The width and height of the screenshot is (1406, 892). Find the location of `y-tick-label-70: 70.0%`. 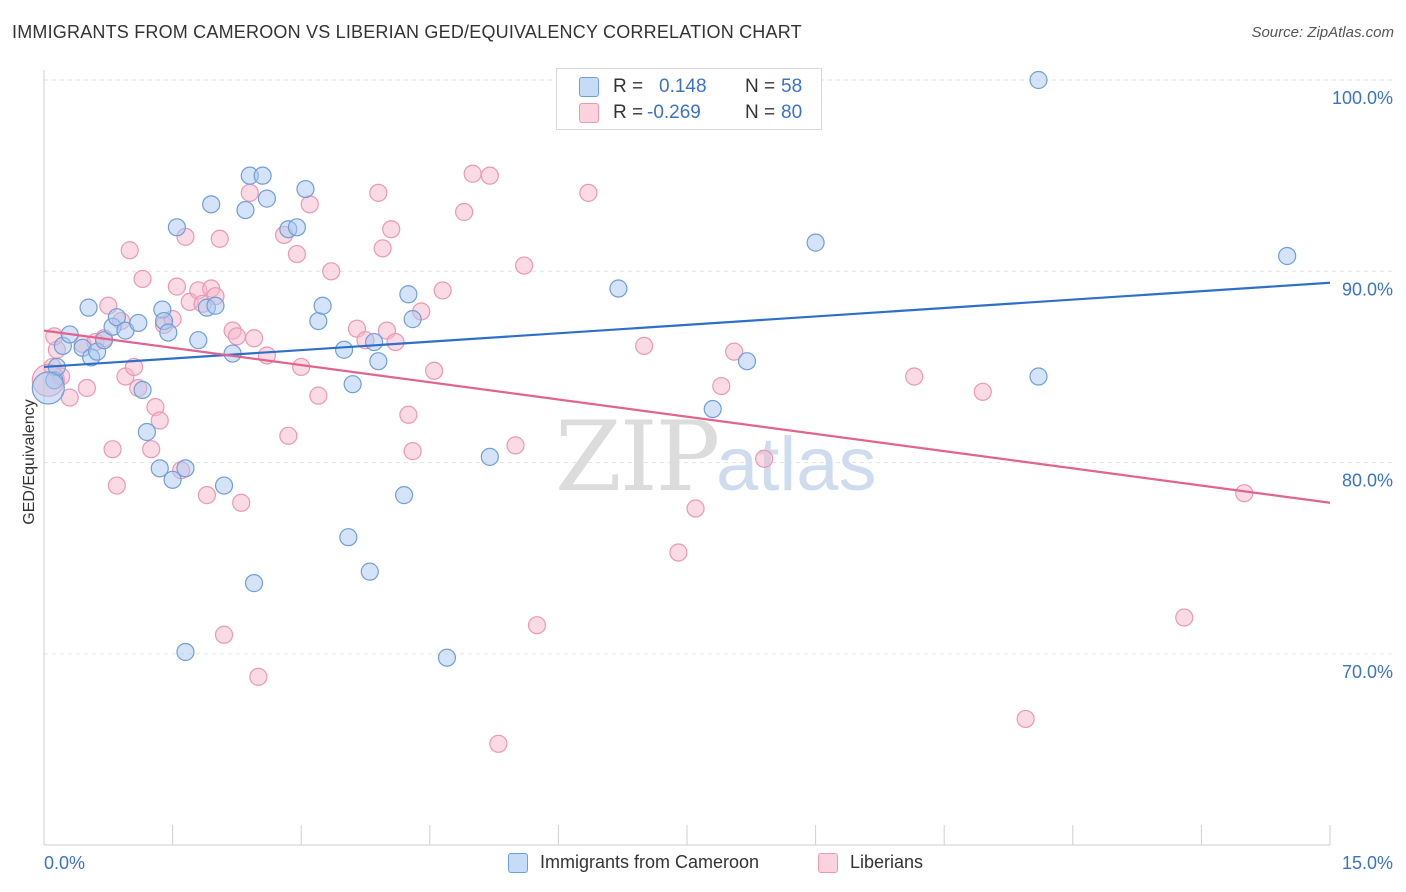

y-tick-label-70: 70.0% is located at coordinates (1367, 672).